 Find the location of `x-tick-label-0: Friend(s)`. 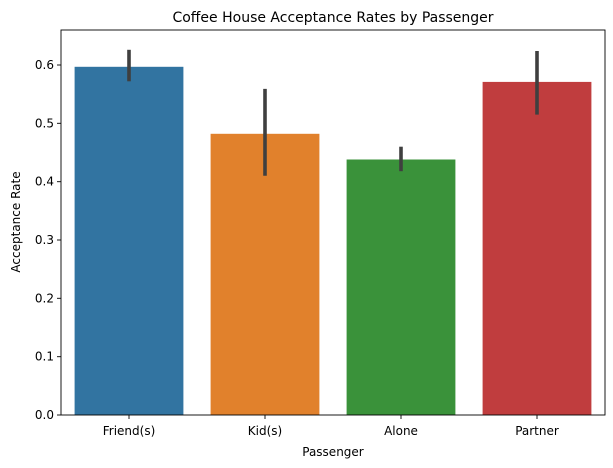

x-tick-label-0: Friend(s) is located at coordinates (129, 431).